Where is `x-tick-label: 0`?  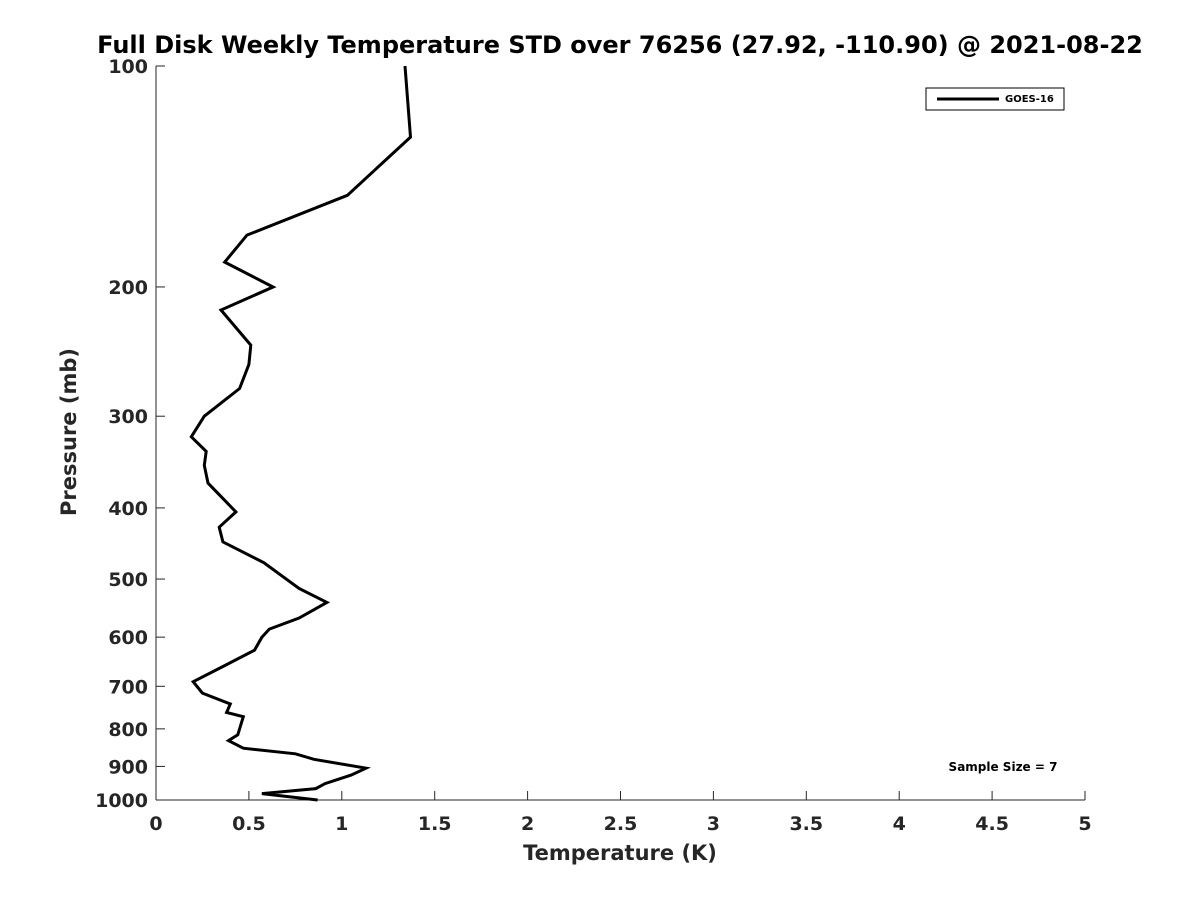
x-tick-label: 0 is located at coordinates (155, 824).